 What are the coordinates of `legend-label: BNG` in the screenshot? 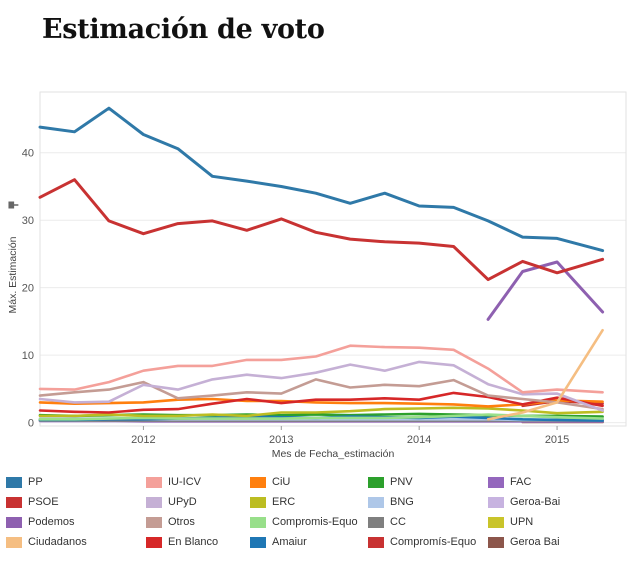 It's located at (402, 502).